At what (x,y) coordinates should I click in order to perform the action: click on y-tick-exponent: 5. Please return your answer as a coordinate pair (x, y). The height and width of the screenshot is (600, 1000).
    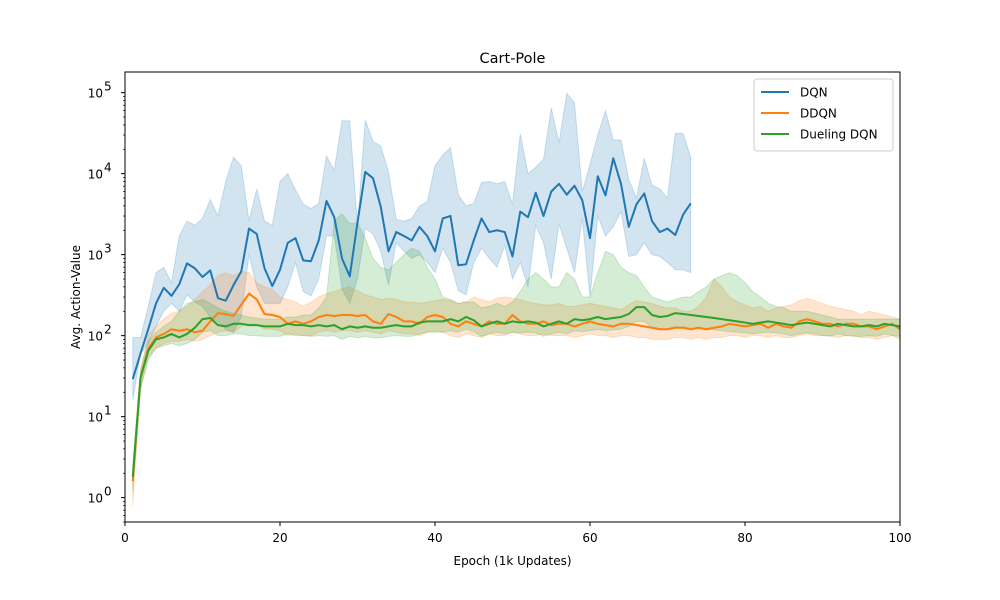
    Looking at the image, I should click on (108, 87).